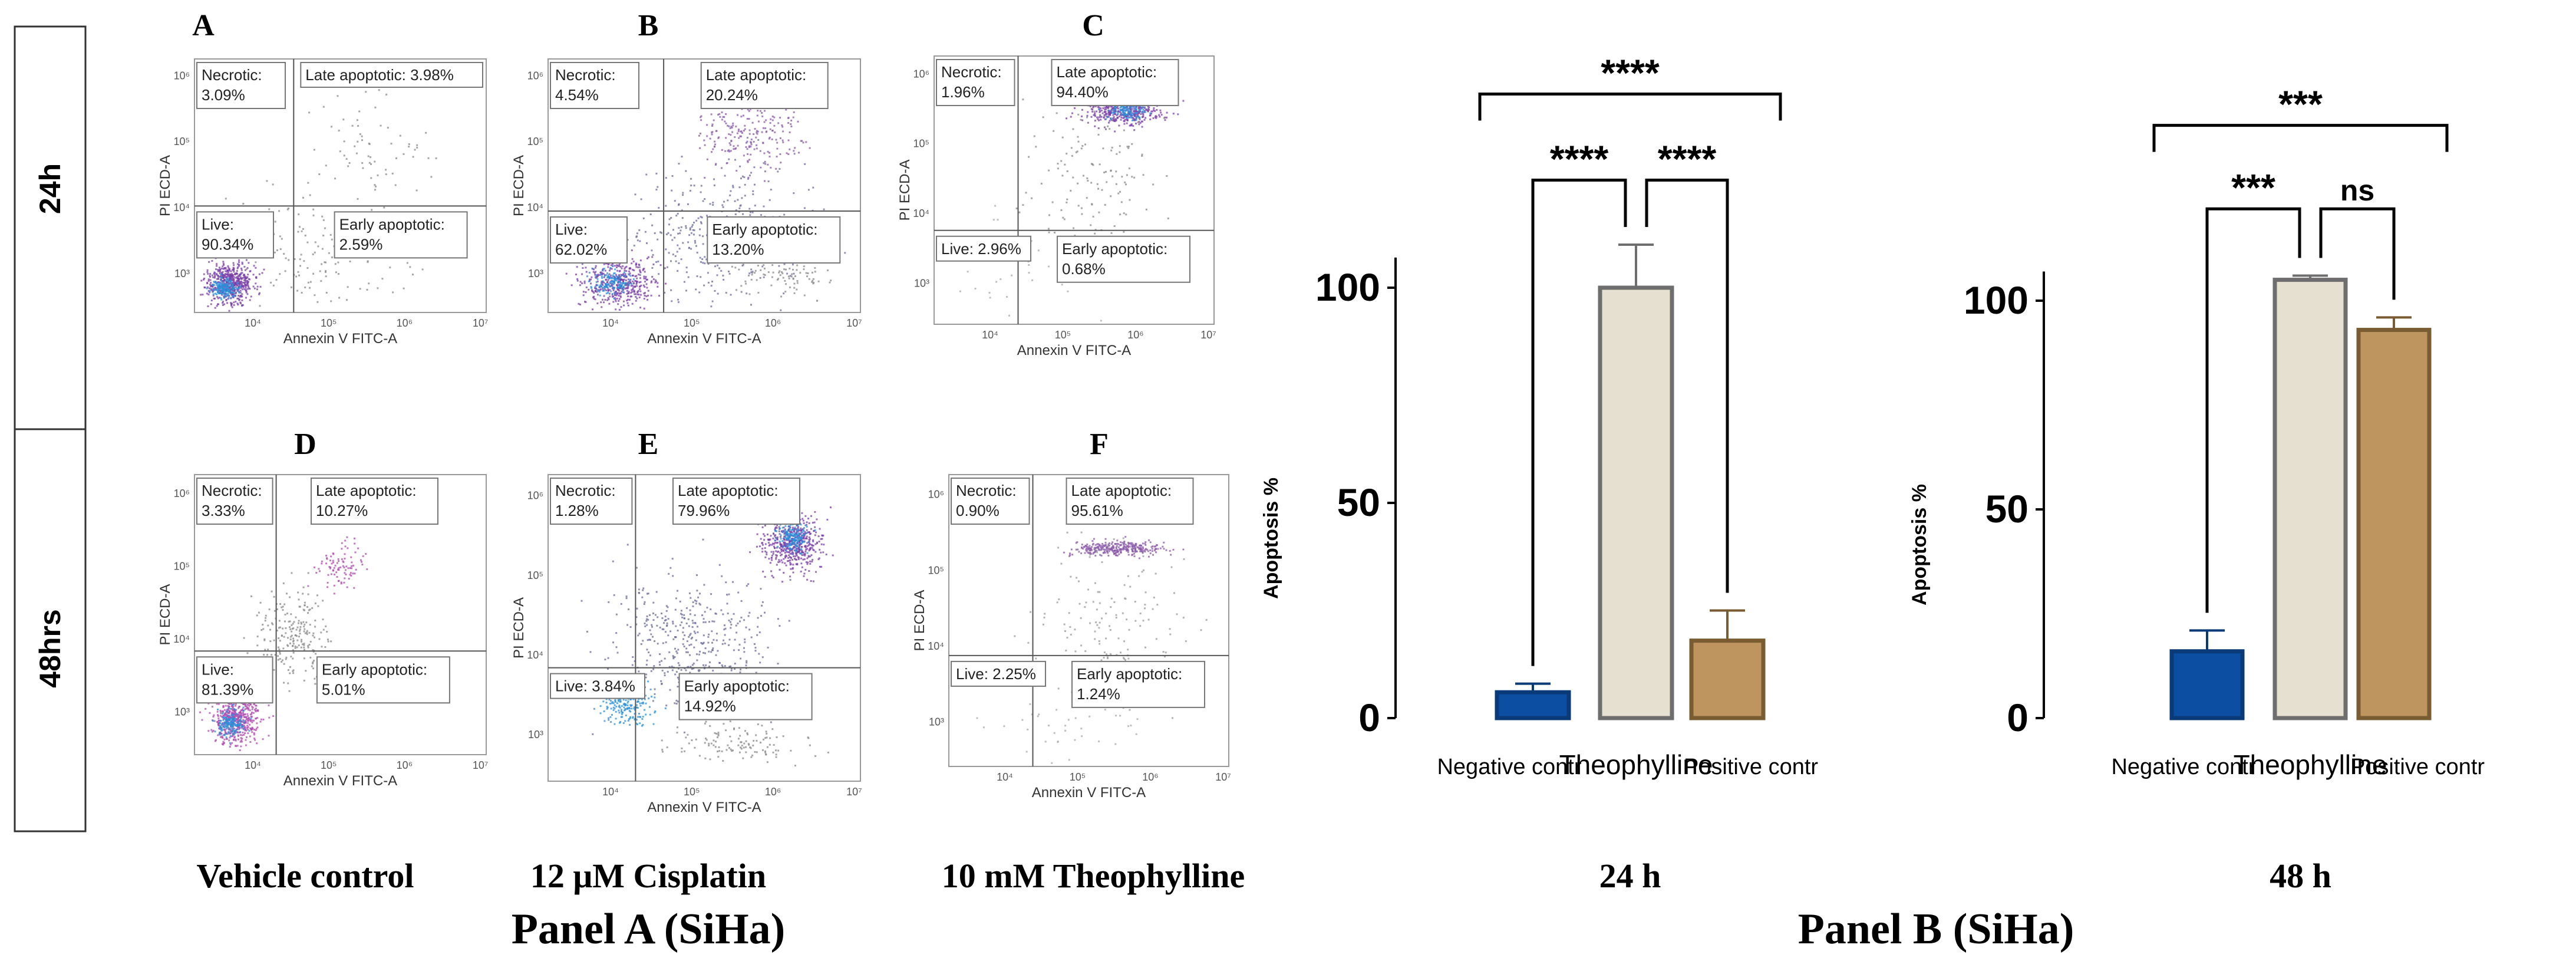 Image resolution: width=2576 pixels, height=961 pixels. I want to click on x-tick-label: 10⁷, so click(854, 323).